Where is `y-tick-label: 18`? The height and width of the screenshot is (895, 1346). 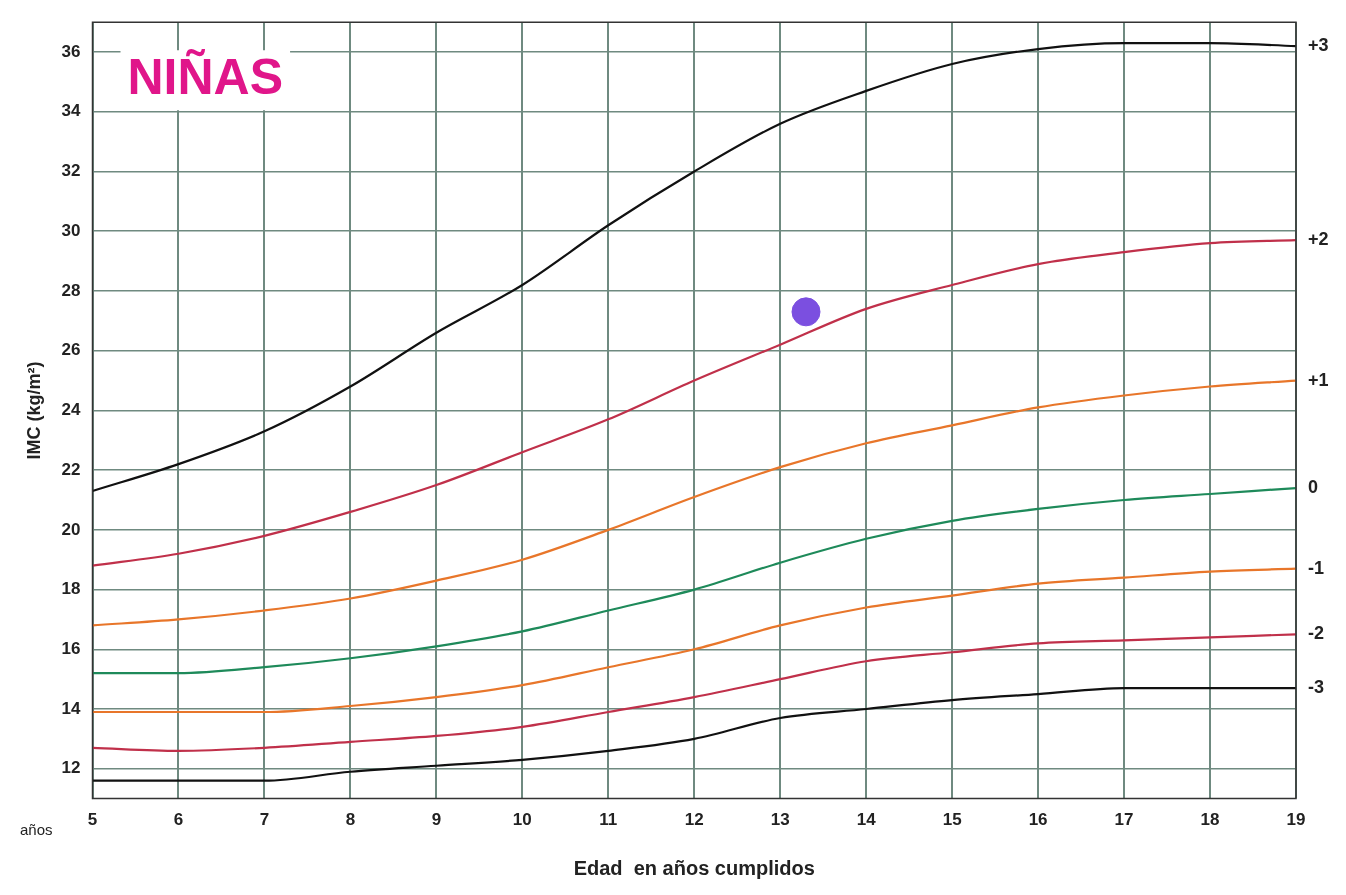
y-tick-label: 18 is located at coordinates (71, 589).